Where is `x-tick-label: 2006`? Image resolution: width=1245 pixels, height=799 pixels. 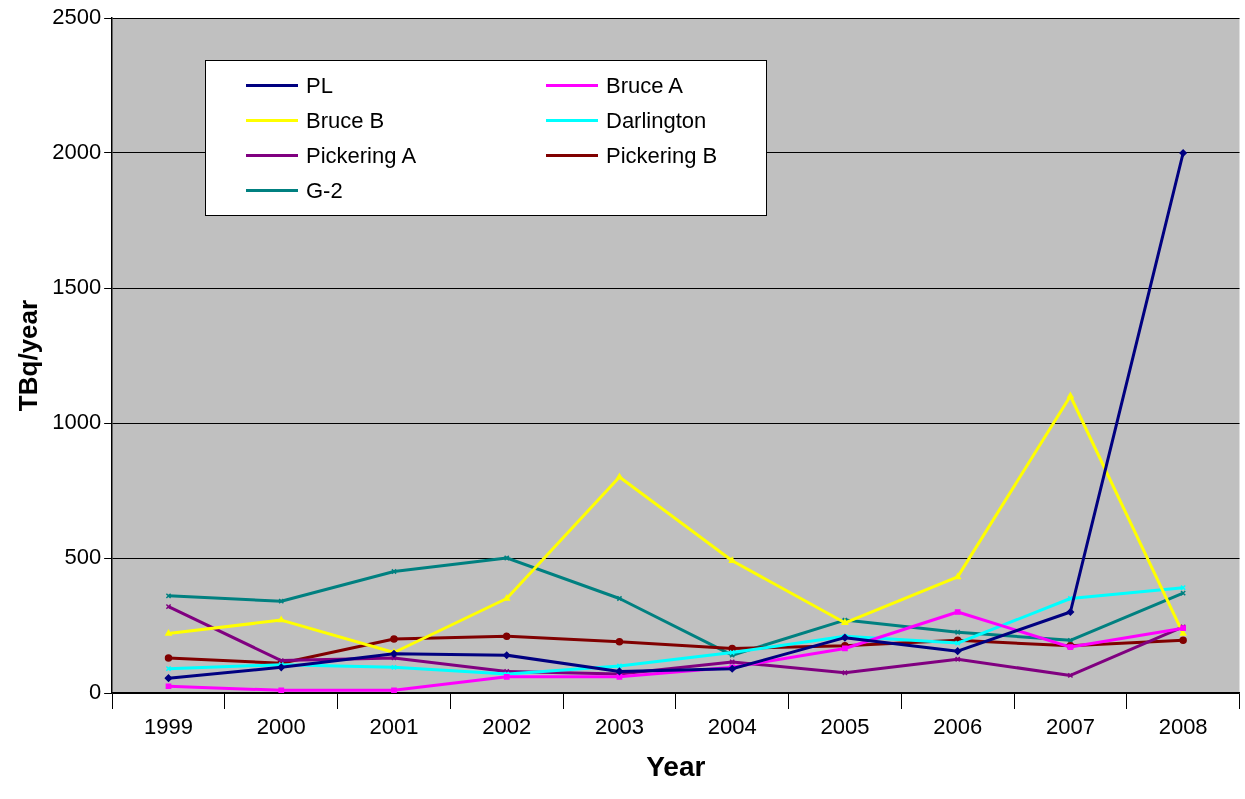 x-tick-label: 2006 is located at coordinates (958, 727).